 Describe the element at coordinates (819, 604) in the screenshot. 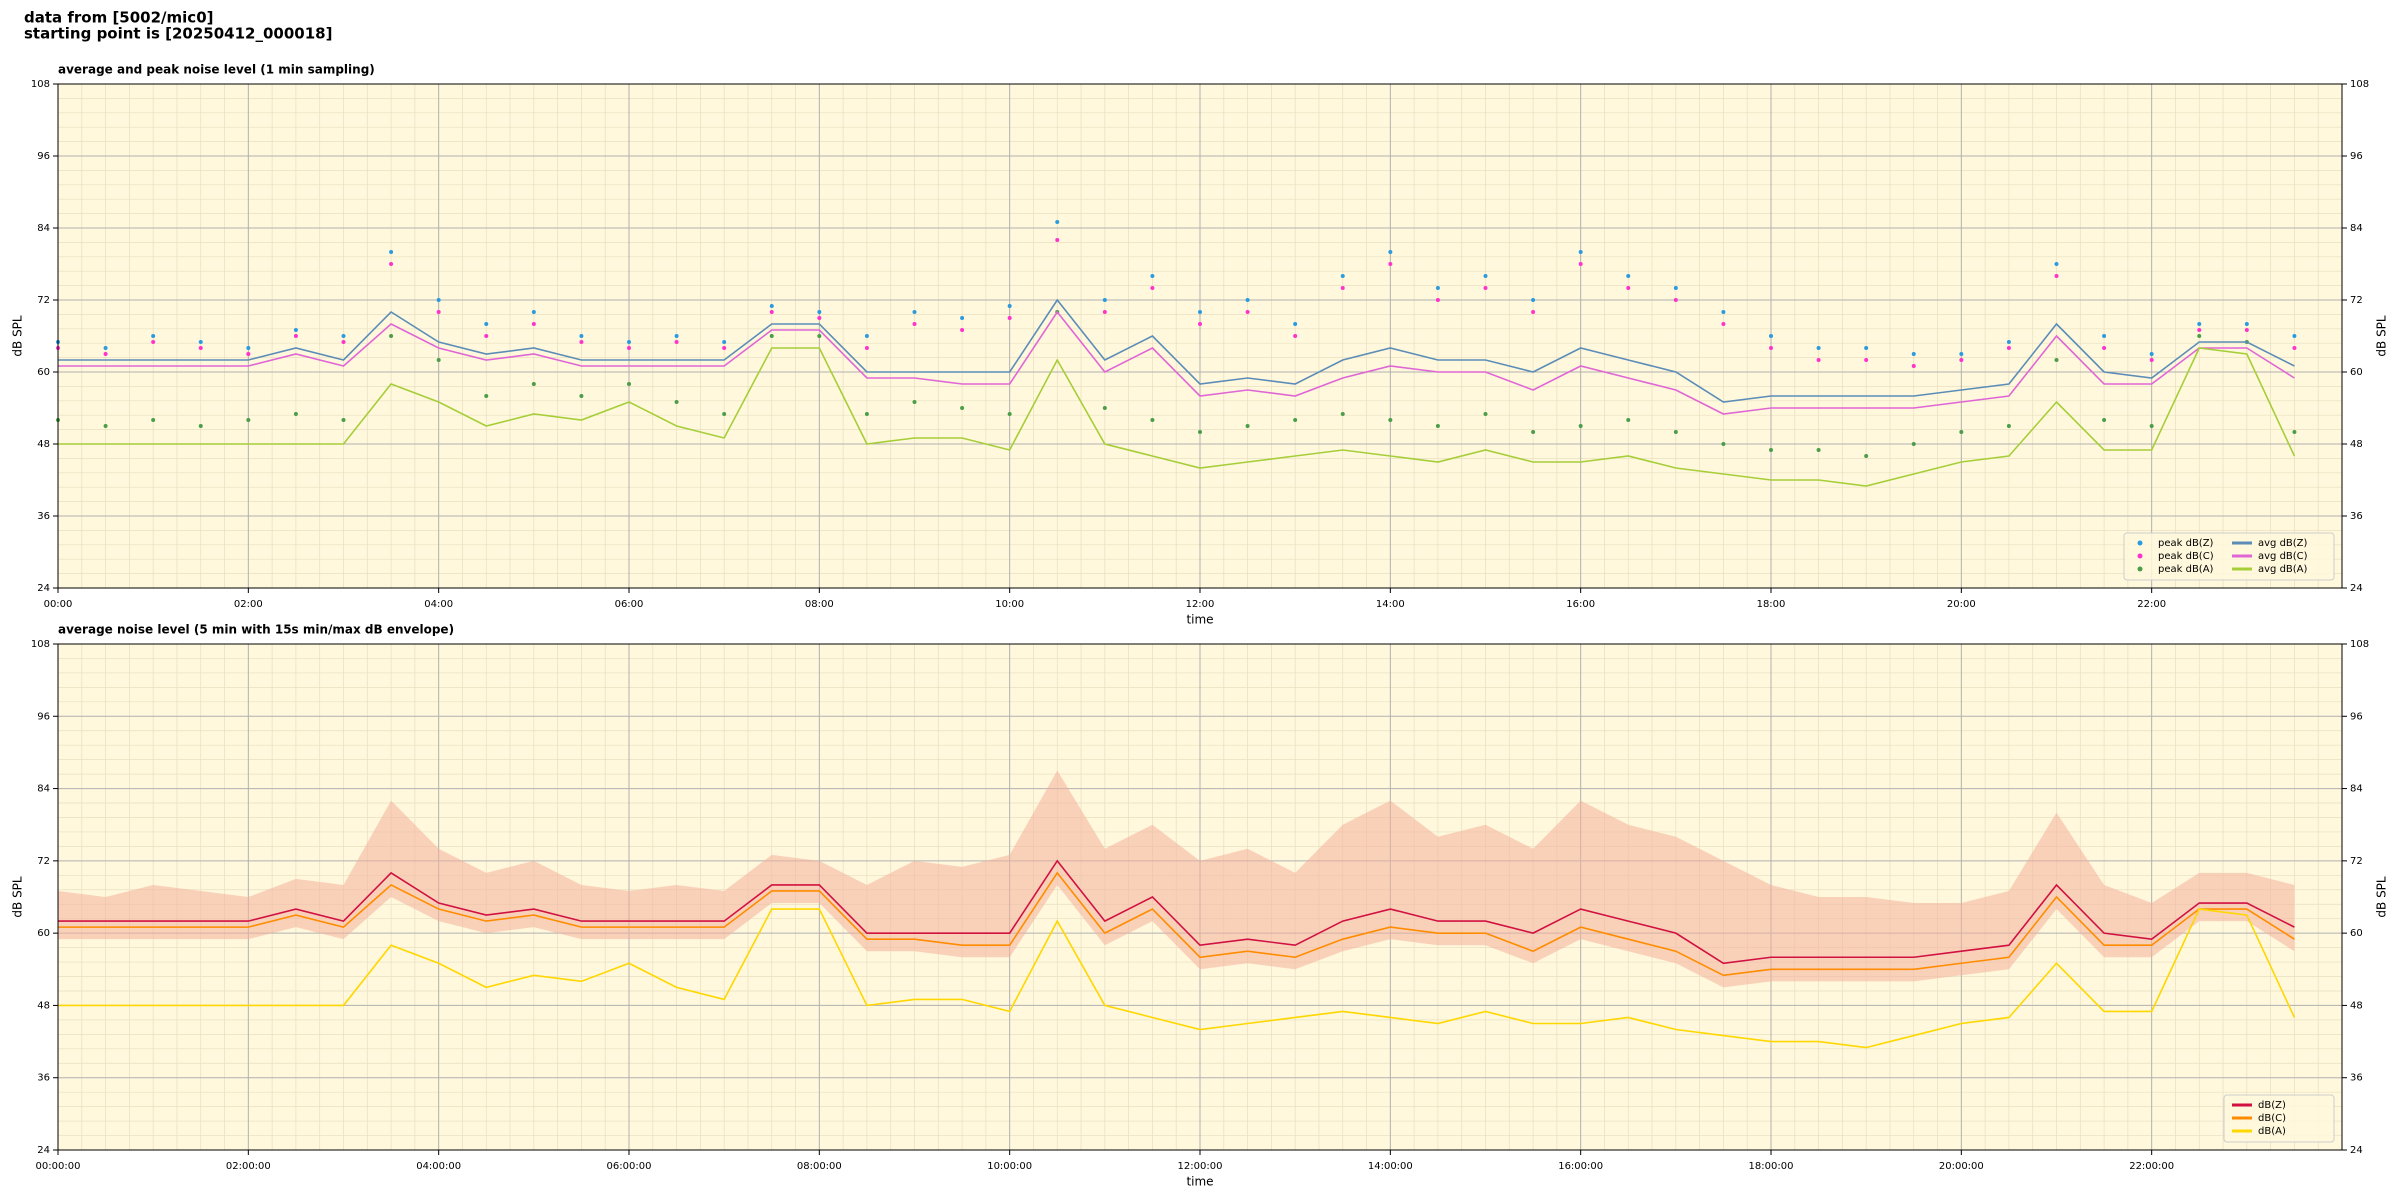

I see `x-tick-label: 08:00` at that location.